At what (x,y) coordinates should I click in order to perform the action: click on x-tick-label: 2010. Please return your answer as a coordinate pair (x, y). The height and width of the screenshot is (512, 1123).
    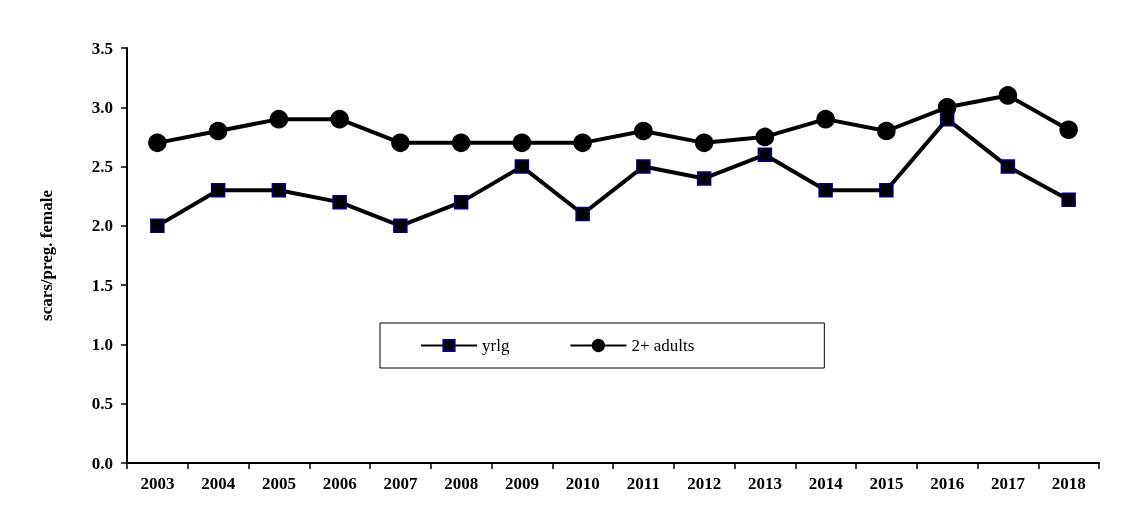
    Looking at the image, I should click on (582, 483).